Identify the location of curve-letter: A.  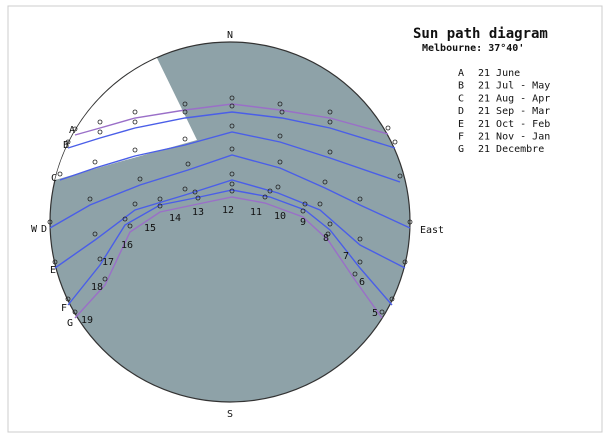
(72, 130).